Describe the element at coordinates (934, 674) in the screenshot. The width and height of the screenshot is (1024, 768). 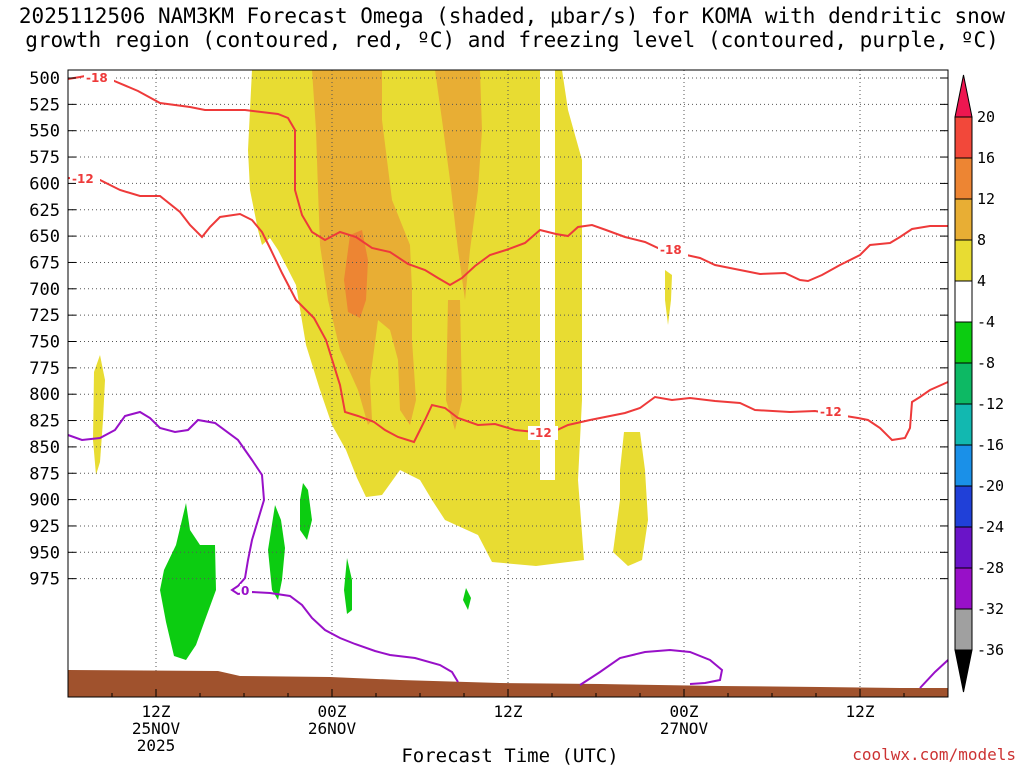
I see `freezing-level-contour-c` at that location.